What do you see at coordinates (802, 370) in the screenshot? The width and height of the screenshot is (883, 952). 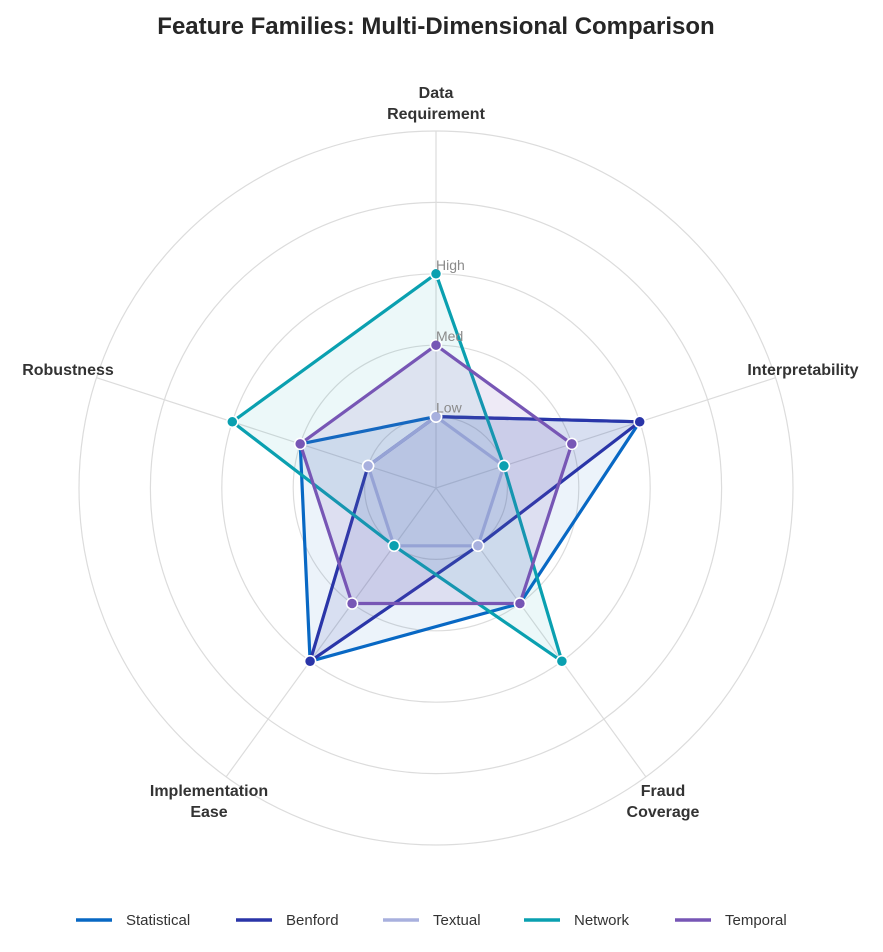 I see `axis-label-2: Interpretability` at bounding box center [802, 370].